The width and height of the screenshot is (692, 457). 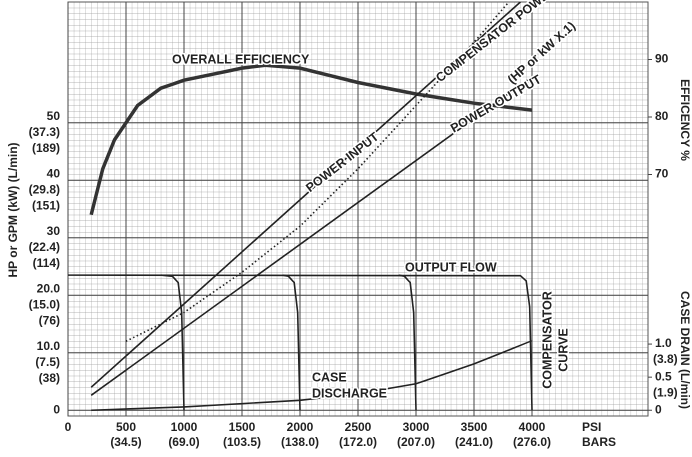 What do you see at coordinates (46, 263) in the screenshot?
I see `y-tick-sublabel: (114)` at bounding box center [46, 263].